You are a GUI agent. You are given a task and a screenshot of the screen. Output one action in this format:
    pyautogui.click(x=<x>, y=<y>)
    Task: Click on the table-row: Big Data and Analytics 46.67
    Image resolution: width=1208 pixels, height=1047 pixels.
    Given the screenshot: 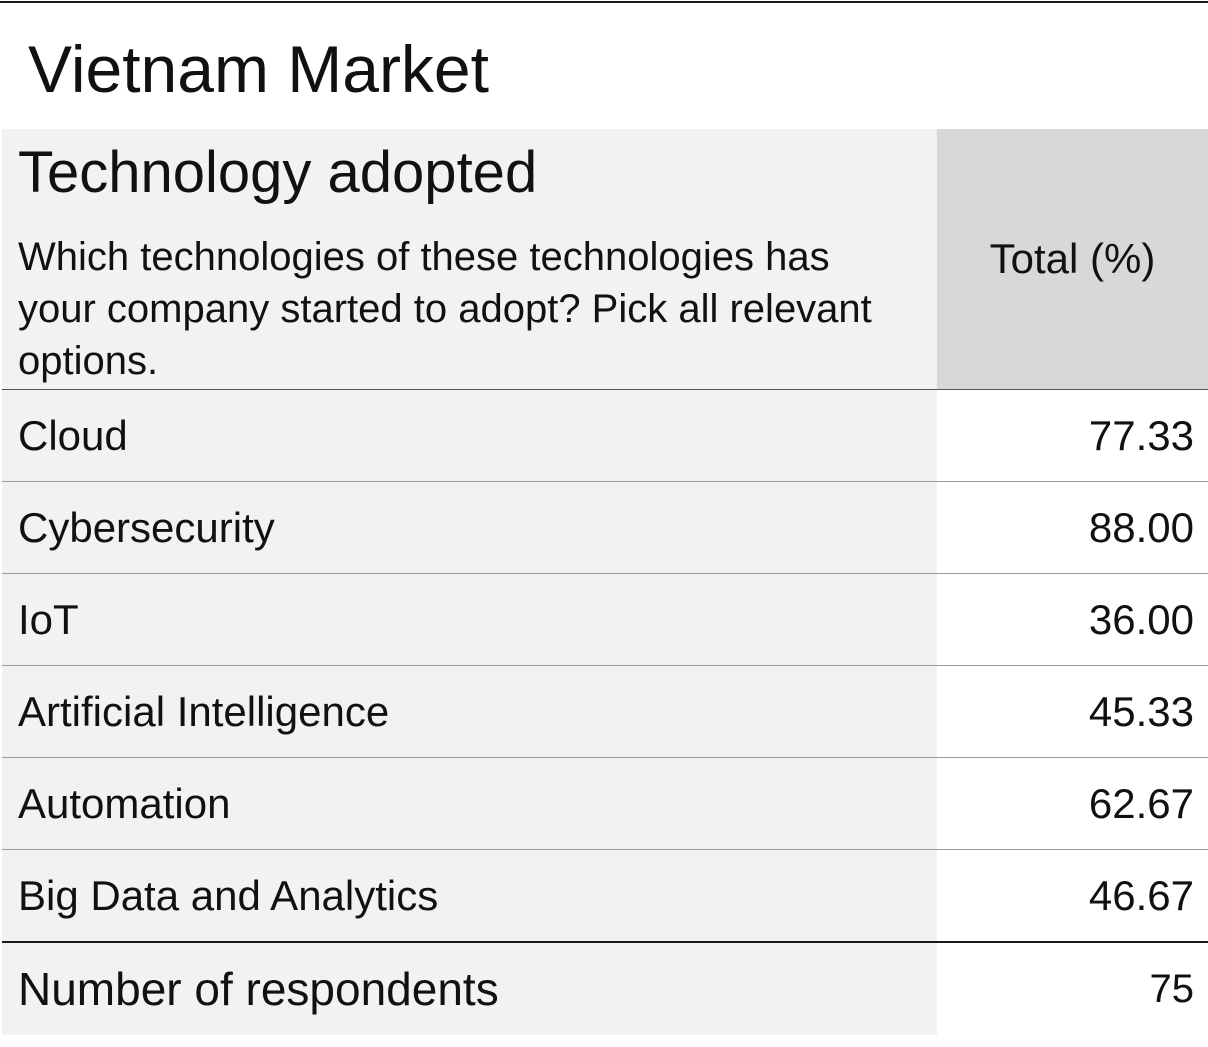 What is the action you would take?
    pyautogui.click(x=605, y=895)
    